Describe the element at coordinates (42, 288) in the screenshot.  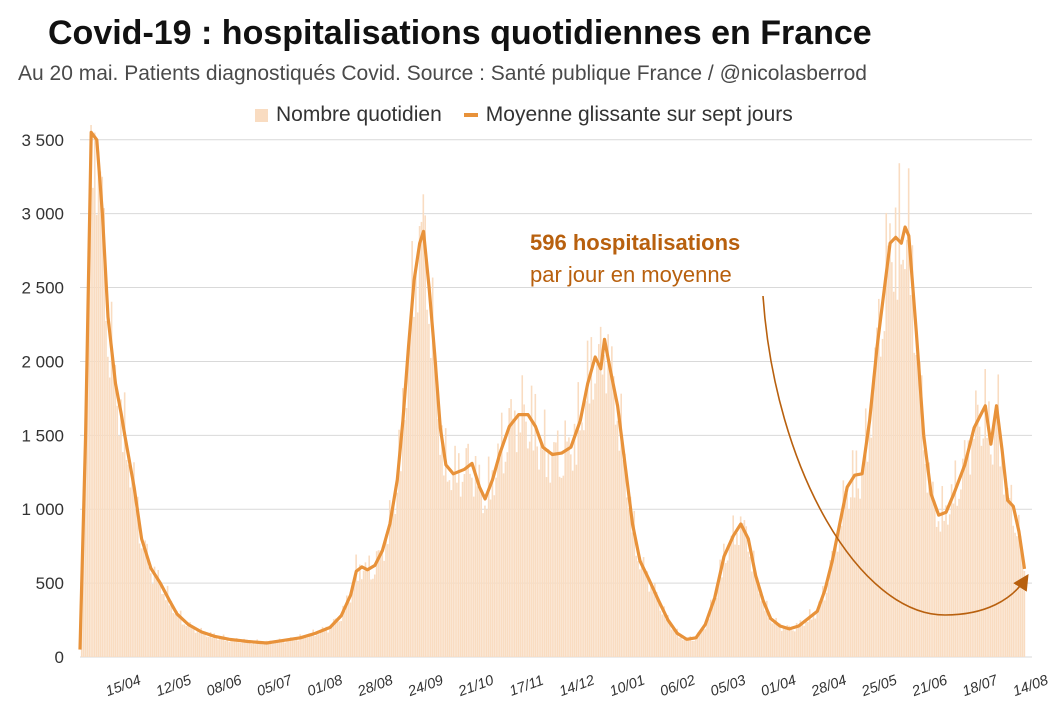
I see `y-tick-label: 2 500` at that location.